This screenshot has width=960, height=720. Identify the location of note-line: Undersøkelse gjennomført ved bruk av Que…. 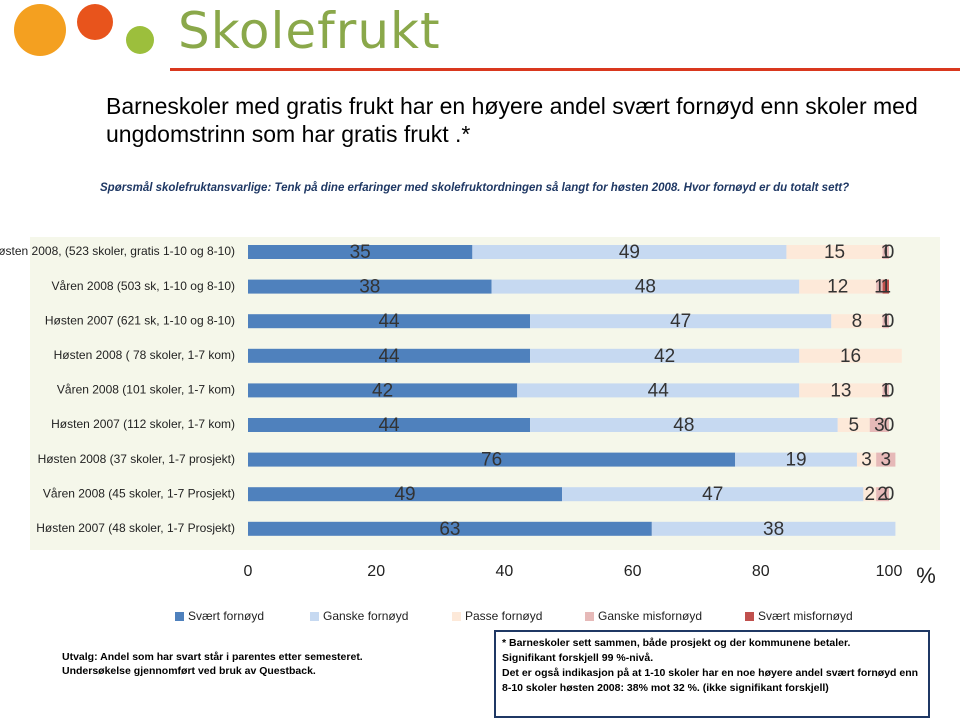
(189, 671).